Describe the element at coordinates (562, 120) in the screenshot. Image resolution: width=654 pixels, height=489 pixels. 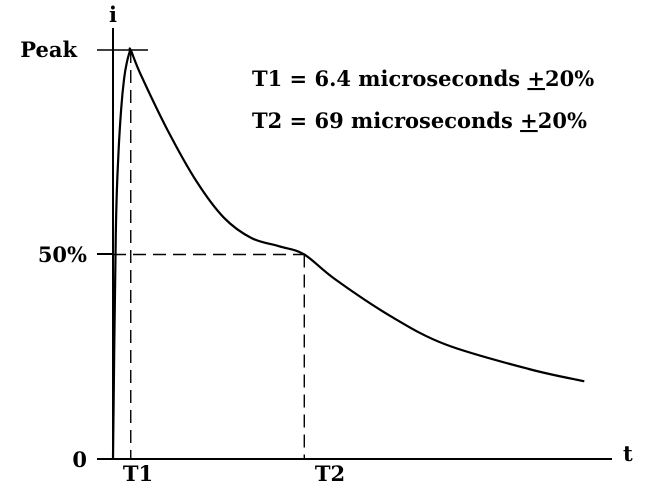
I see `annotation-t2-tolerance: 20%` at that location.